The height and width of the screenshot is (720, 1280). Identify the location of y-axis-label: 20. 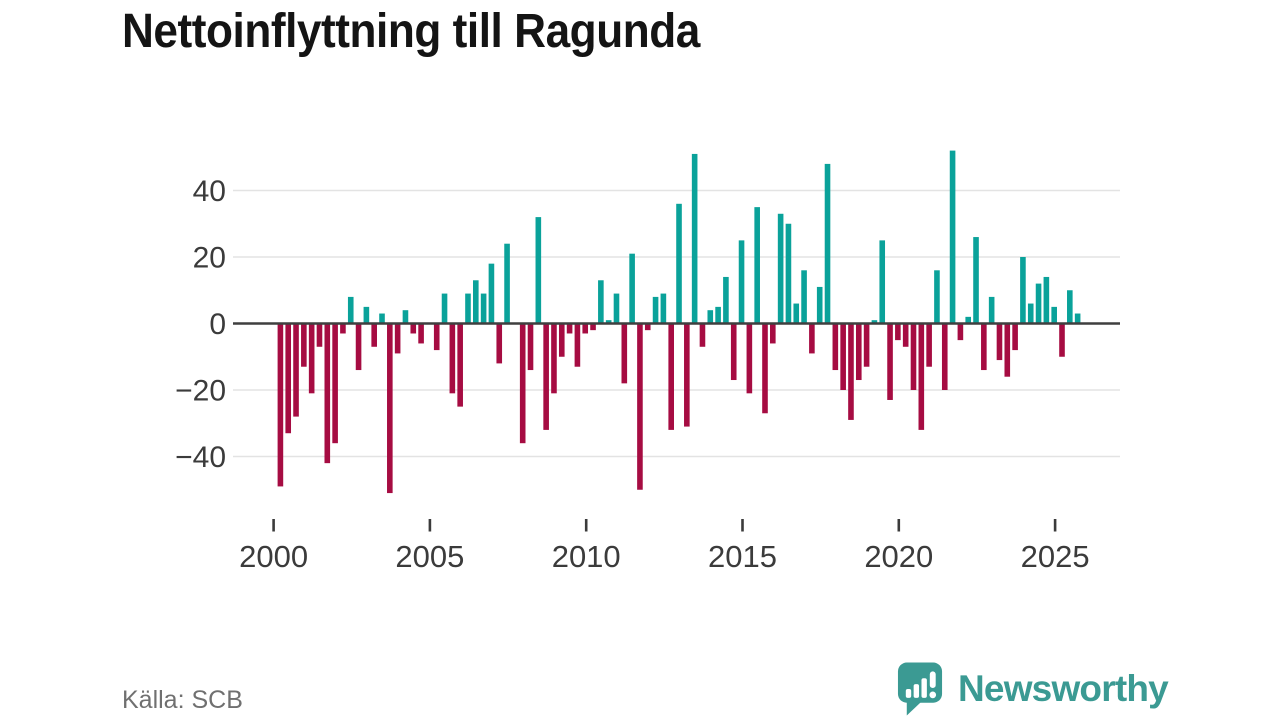
(209, 258).